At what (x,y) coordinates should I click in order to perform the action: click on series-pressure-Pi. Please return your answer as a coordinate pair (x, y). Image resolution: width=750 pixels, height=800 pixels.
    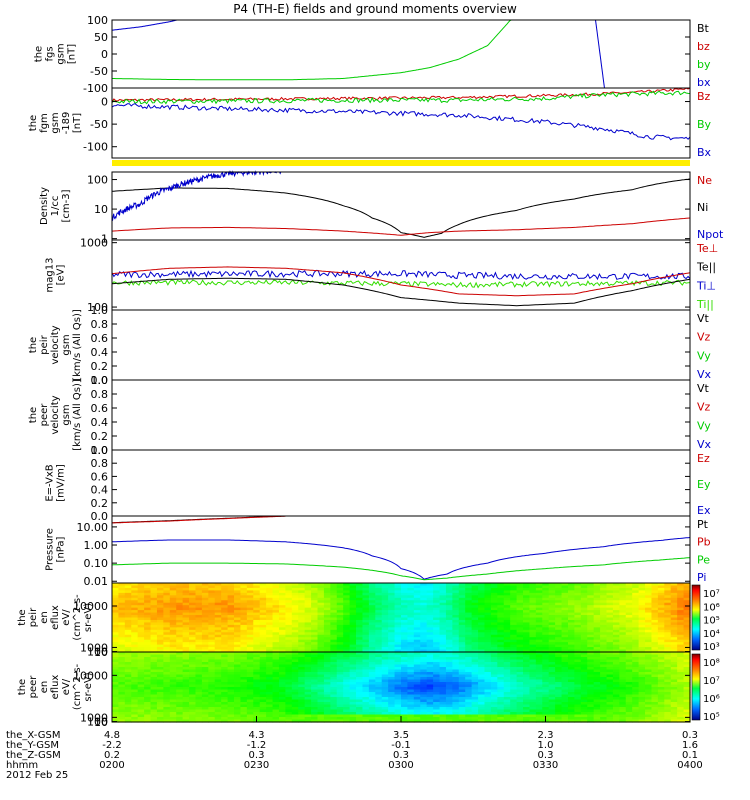
    Looking at the image, I should click on (401, 558).